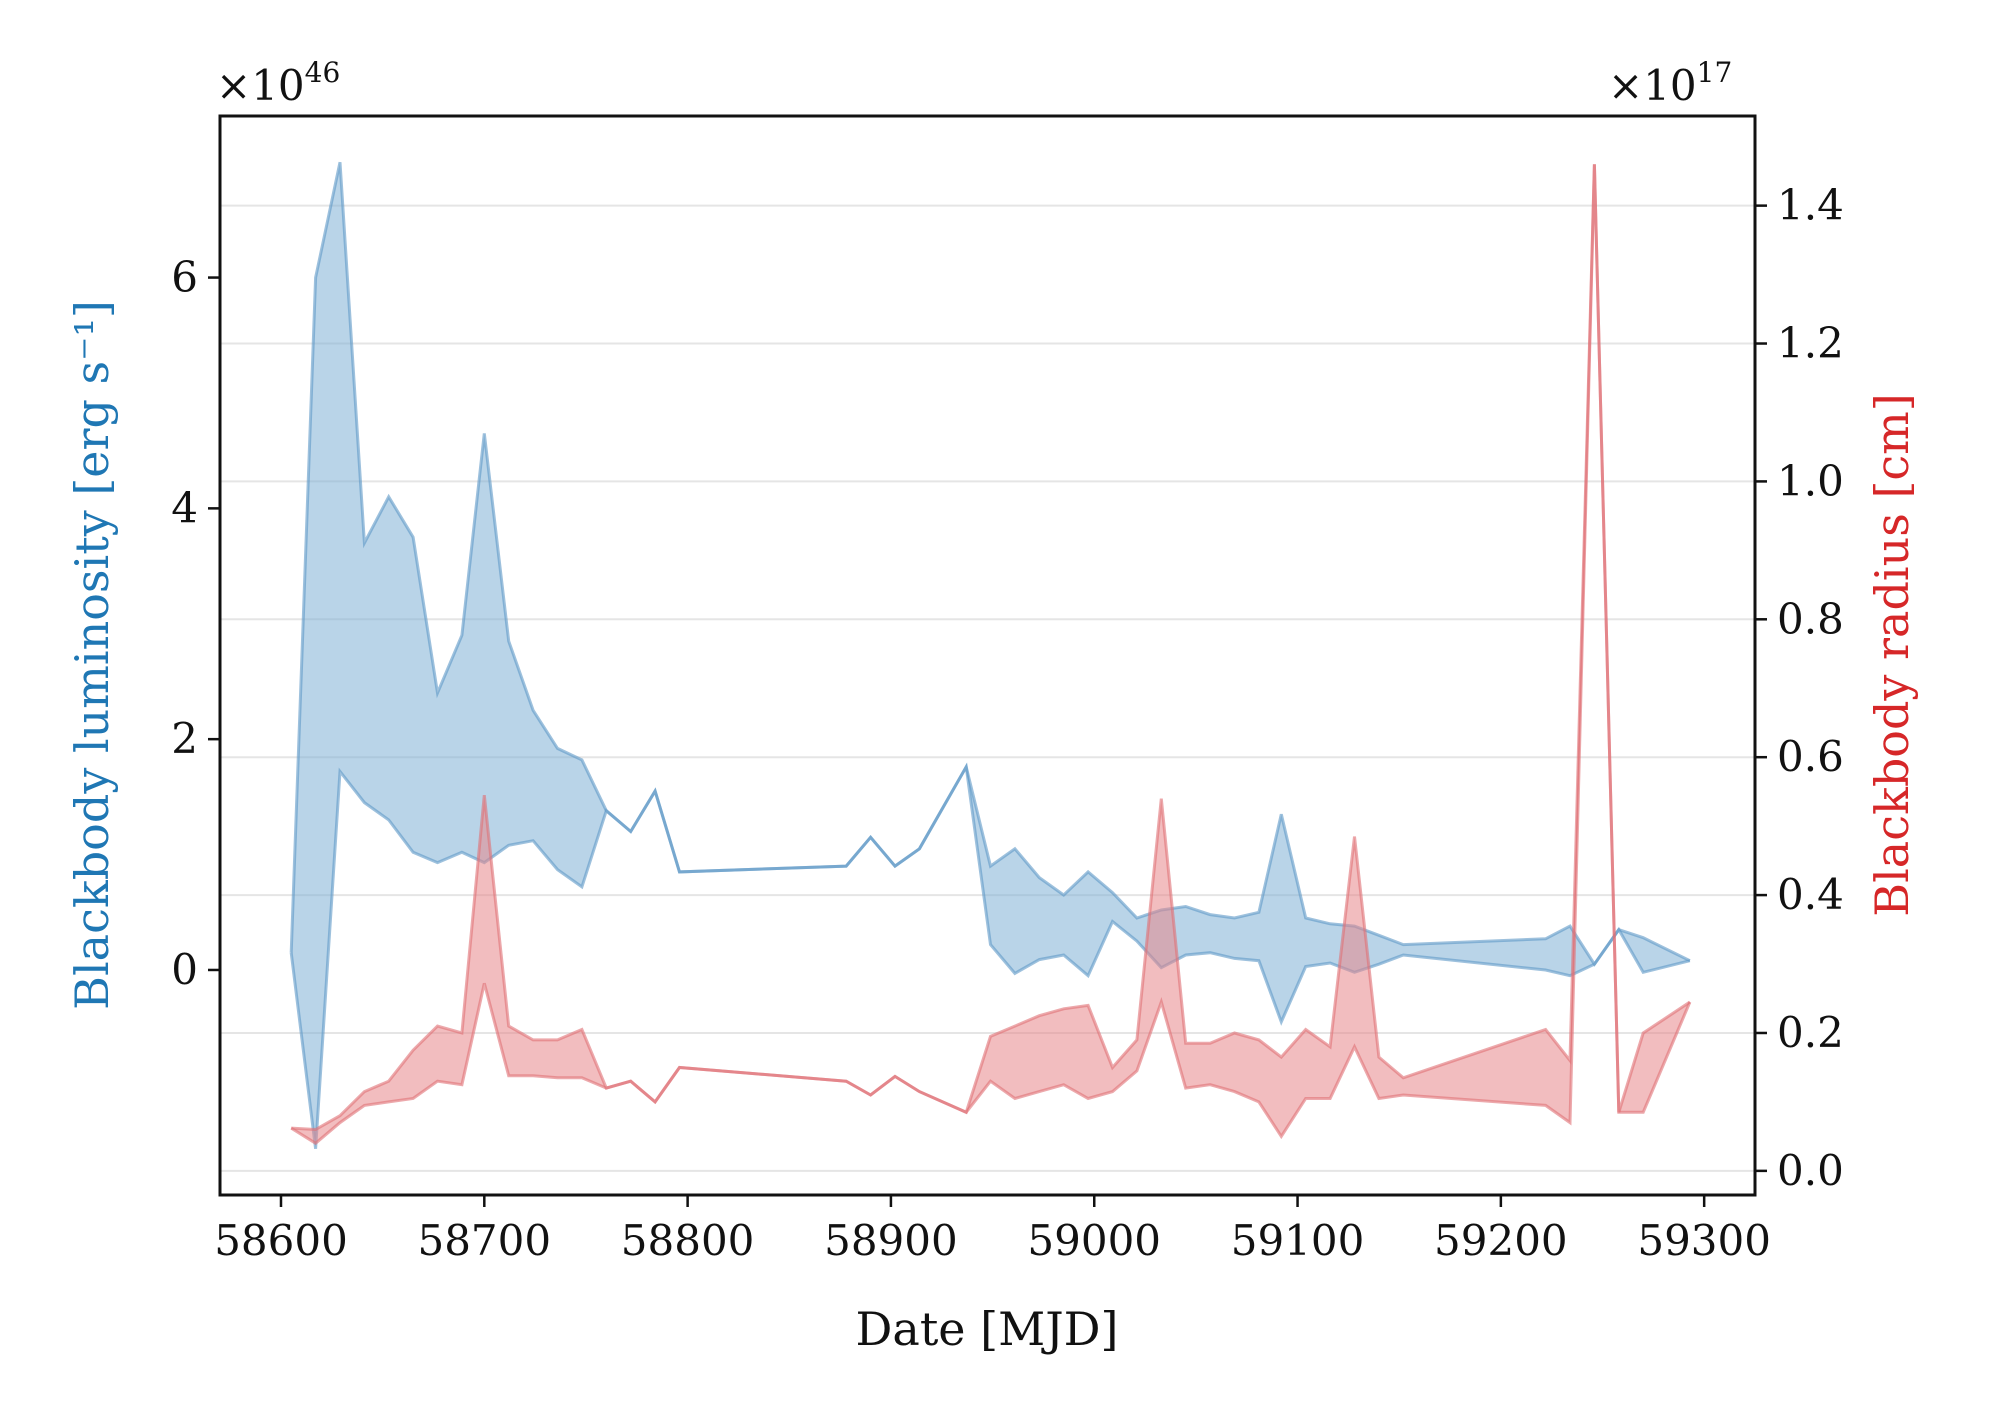  I want to click on x-tick-label: 58700, so click(484, 1240).